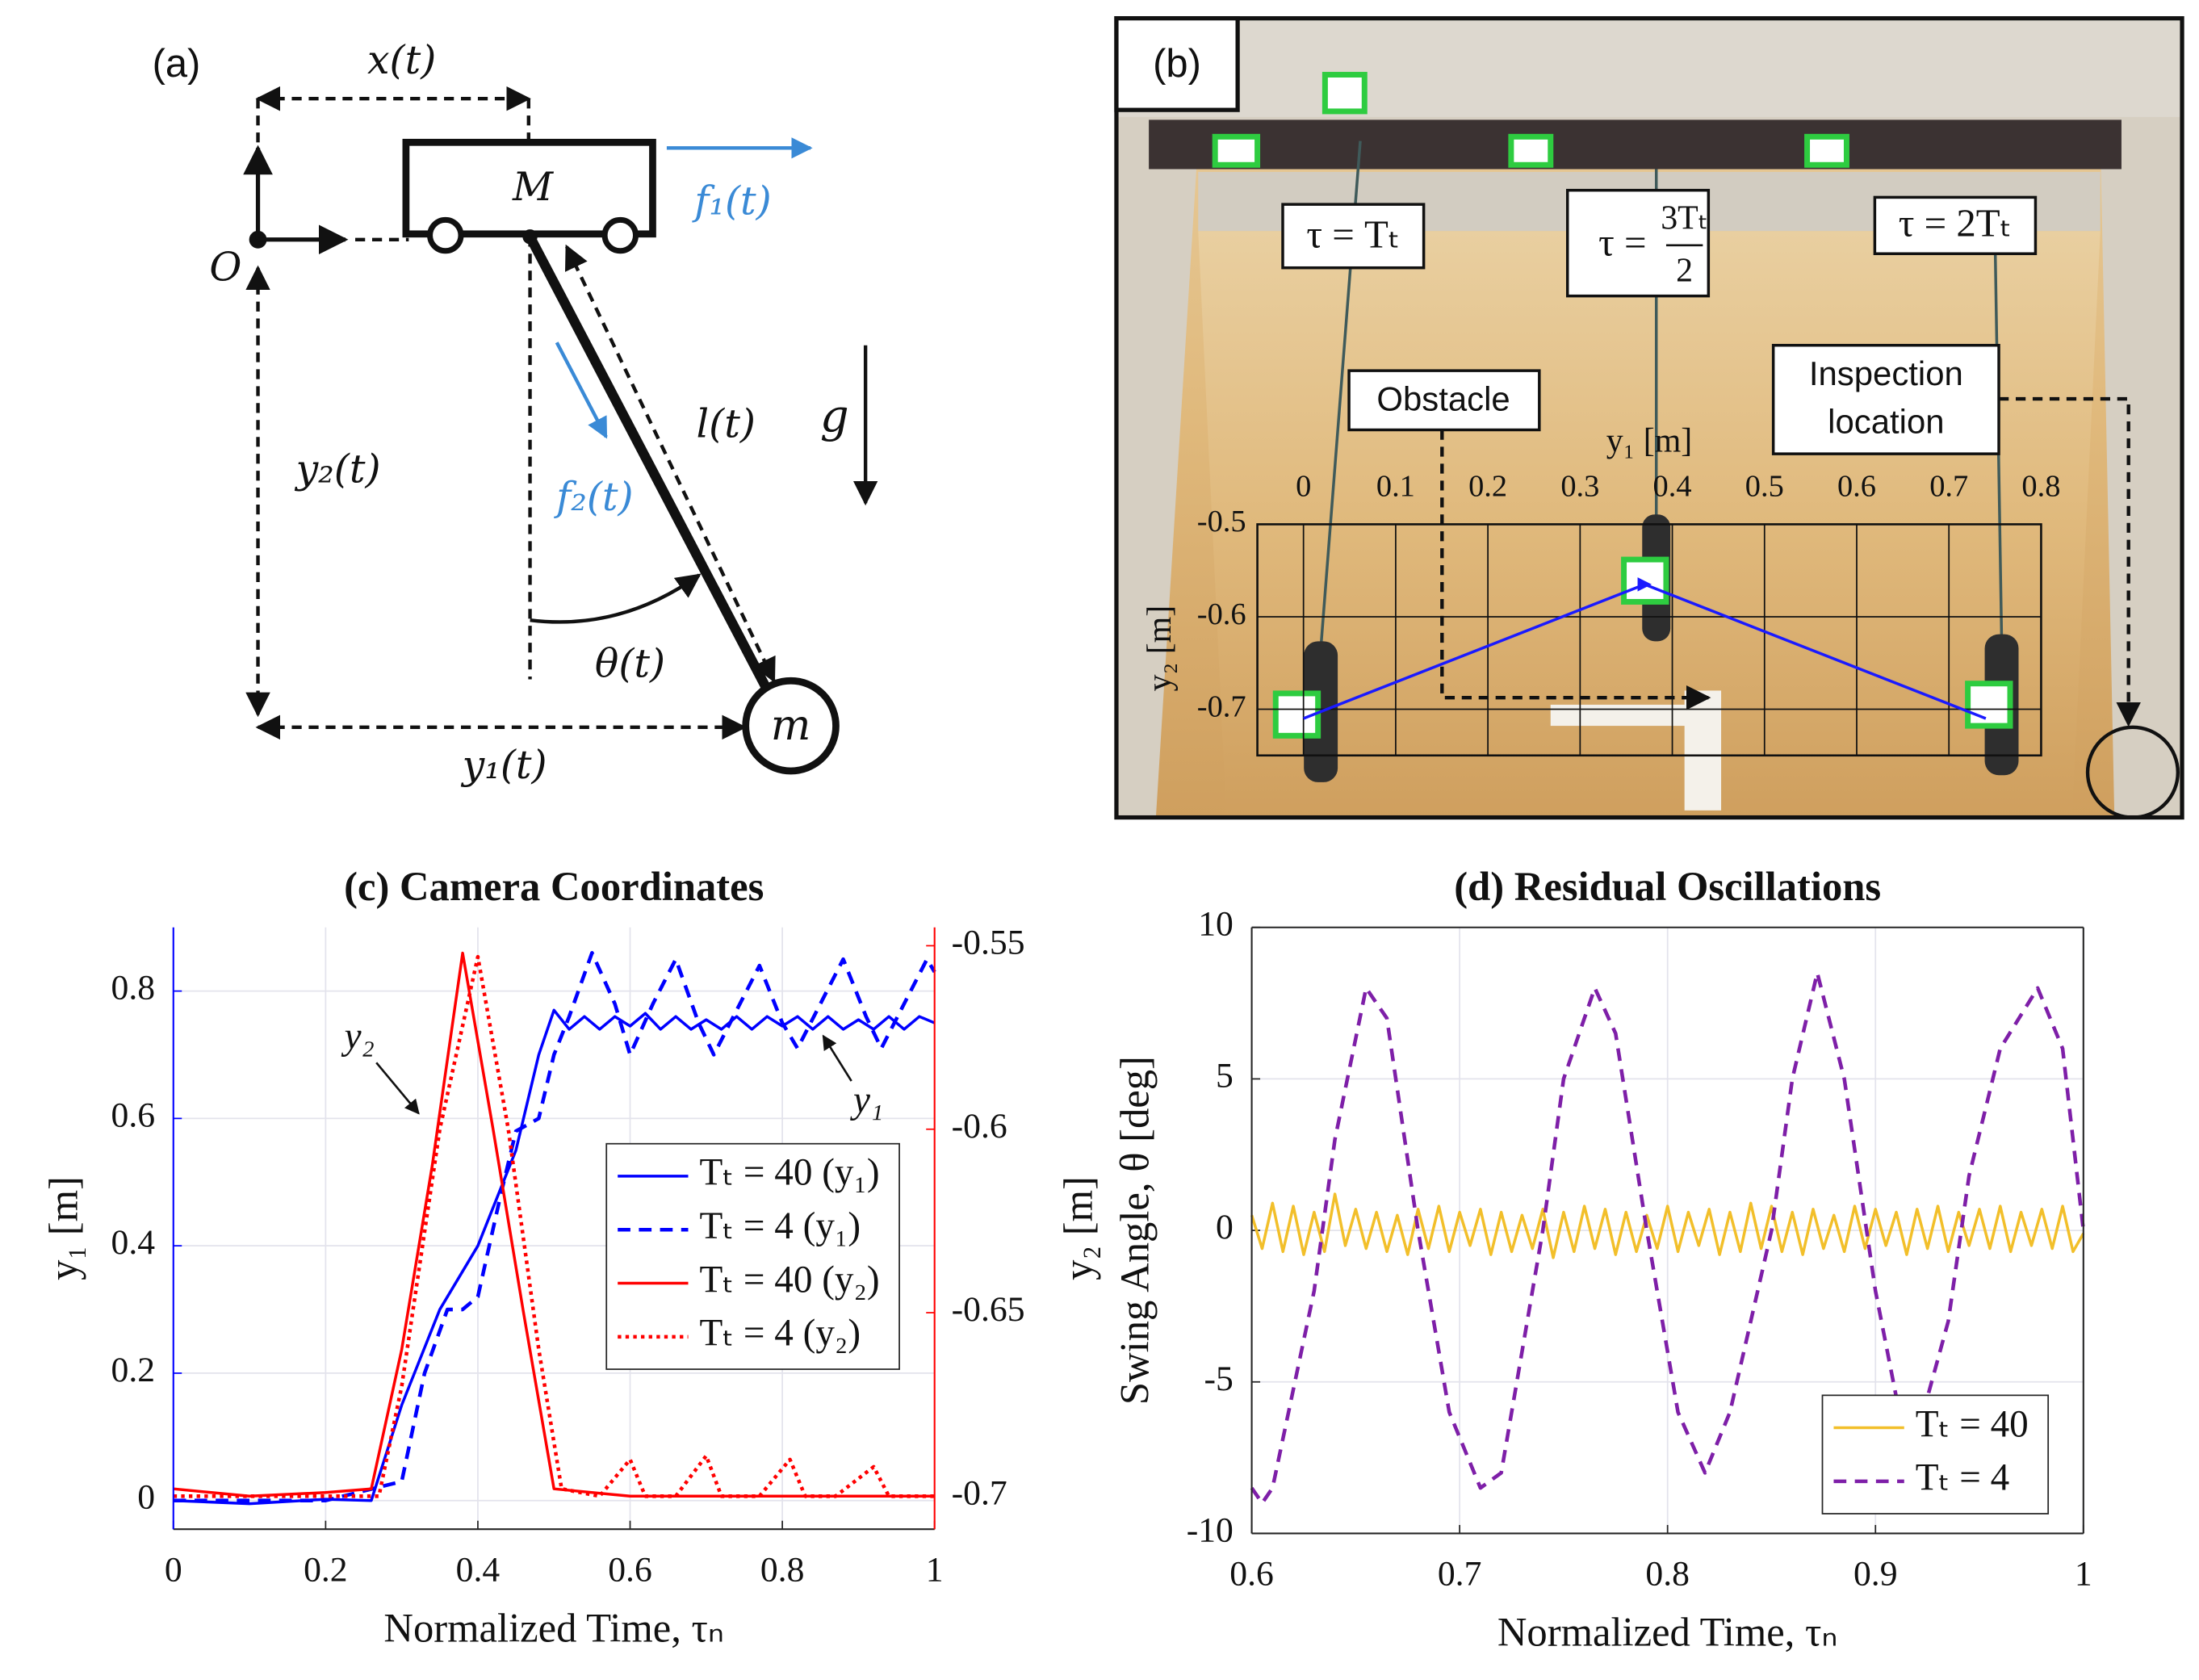 The image size is (2199, 1680). I want to click on y-axis-label: Swing Angle, θ [deg], so click(1135, 1230).